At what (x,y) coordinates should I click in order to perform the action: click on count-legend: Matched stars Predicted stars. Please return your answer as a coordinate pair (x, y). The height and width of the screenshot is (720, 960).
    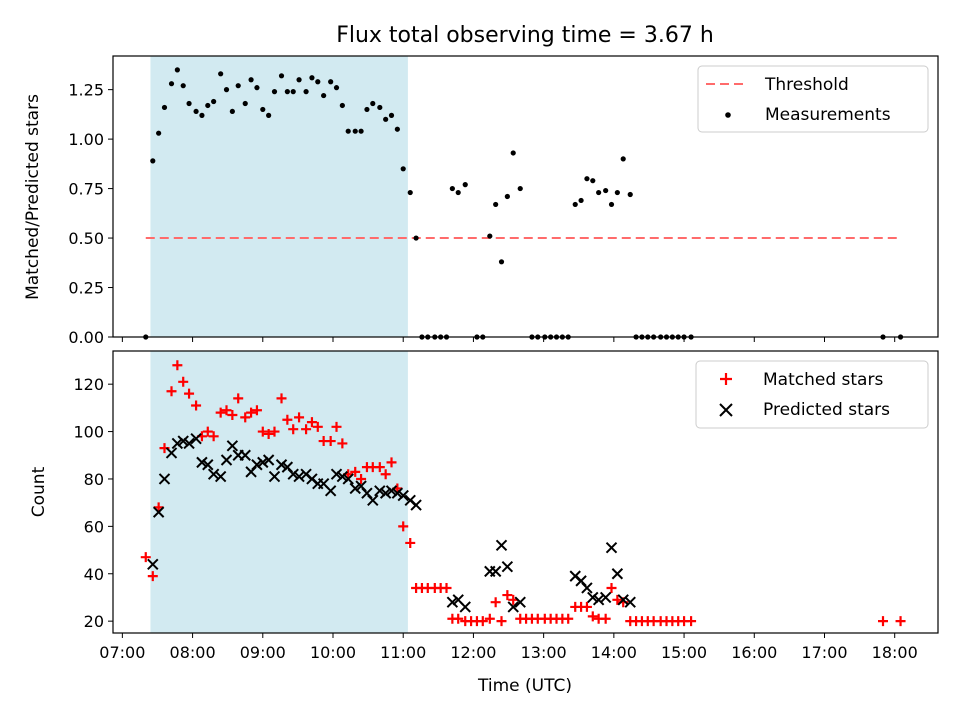
    Looking at the image, I should click on (812, 394).